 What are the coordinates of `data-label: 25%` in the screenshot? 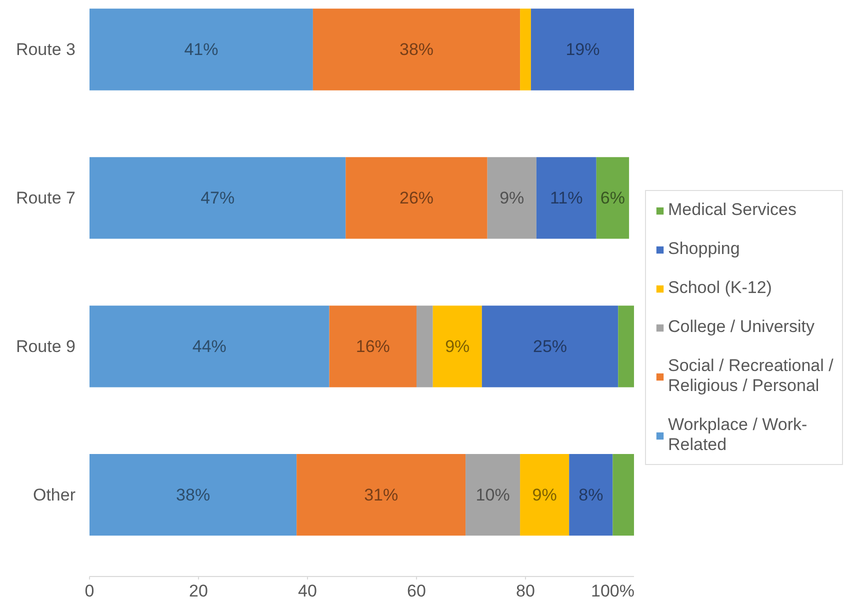 It's located at (550, 346).